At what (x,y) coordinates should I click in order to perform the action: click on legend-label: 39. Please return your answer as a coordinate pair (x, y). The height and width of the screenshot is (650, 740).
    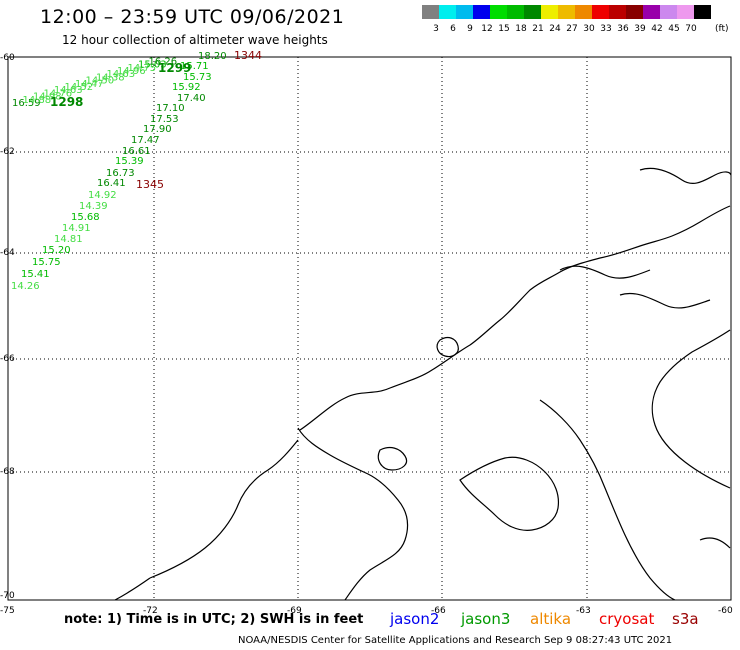
    Looking at the image, I should click on (640, 29).